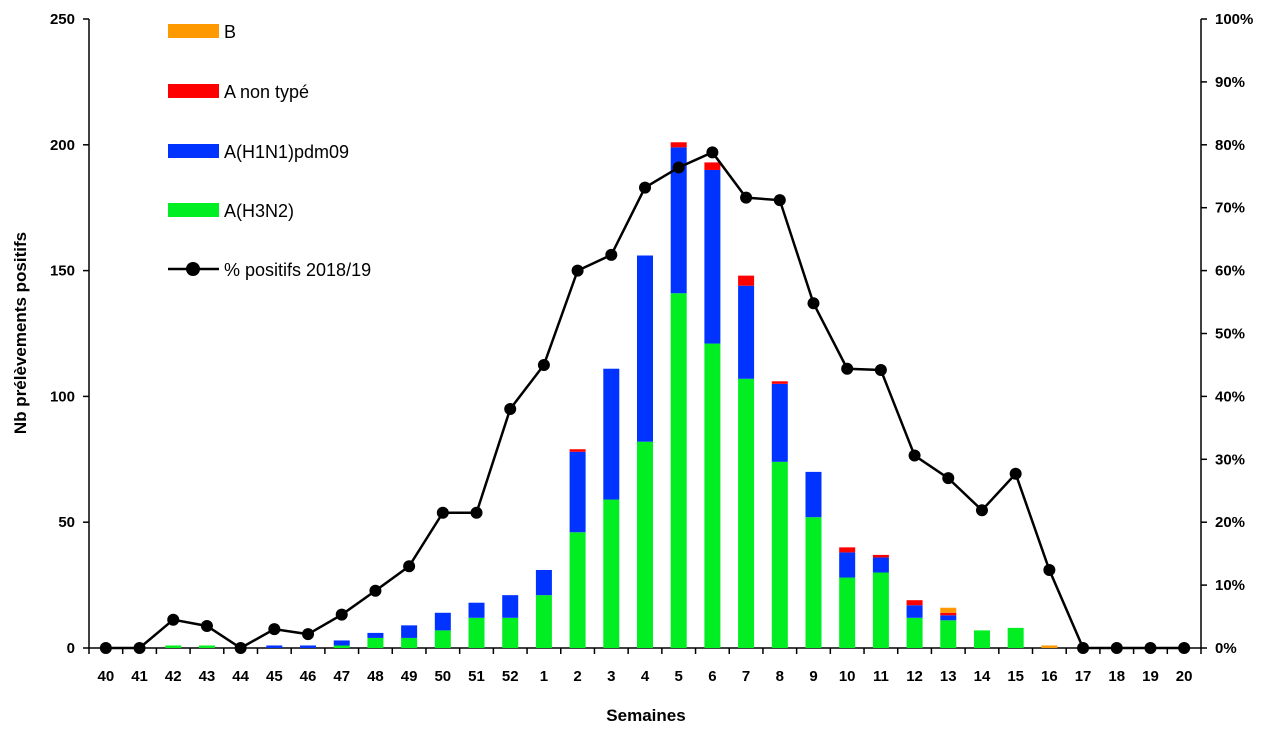  What do you see at coordinates (297, 270) in the screenshot?
I see `legend-label-positivity: % positifs 2018/19` at bounding box center [297, 270].